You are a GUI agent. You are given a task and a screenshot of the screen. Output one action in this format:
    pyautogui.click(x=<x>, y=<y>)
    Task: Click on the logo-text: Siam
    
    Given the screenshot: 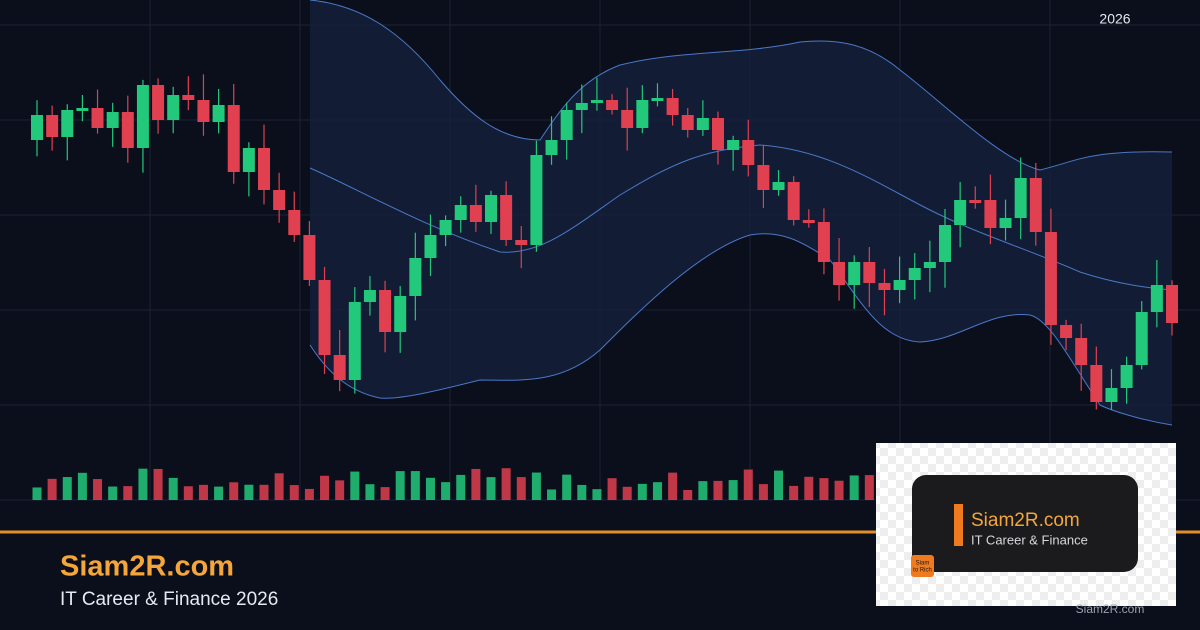 What is the action you would take?
    pyautogui.click(x=923, y=564)
    